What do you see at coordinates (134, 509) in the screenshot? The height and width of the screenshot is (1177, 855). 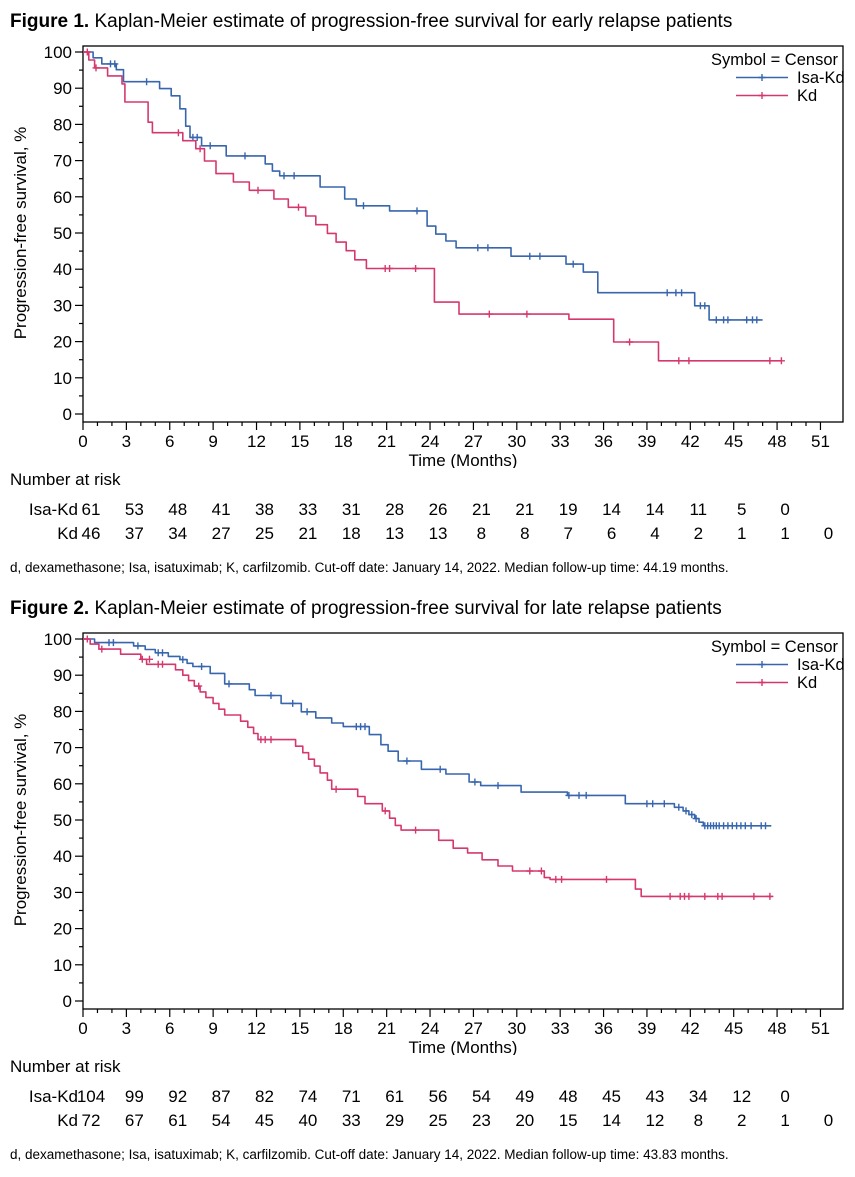 I see `at-risk-count: 53` at bounding box center [134, 509].